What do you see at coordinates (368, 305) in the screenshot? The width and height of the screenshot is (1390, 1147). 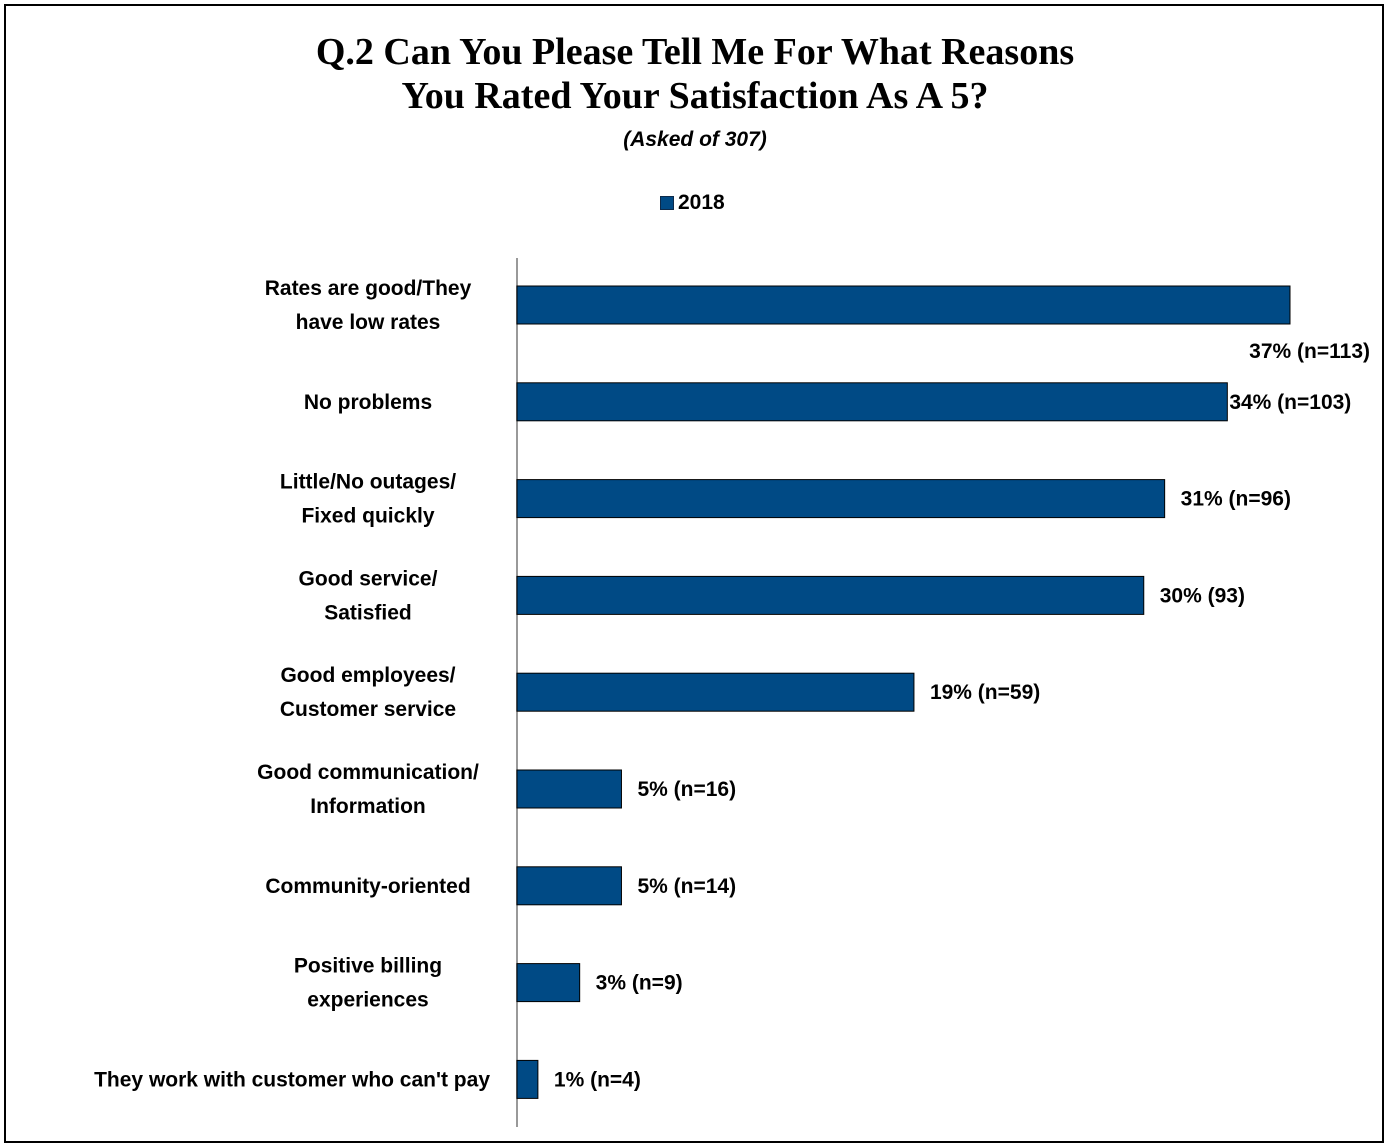 I see `category-label-0: Rates are good/They have low rates` at bounding box center [368, 305].